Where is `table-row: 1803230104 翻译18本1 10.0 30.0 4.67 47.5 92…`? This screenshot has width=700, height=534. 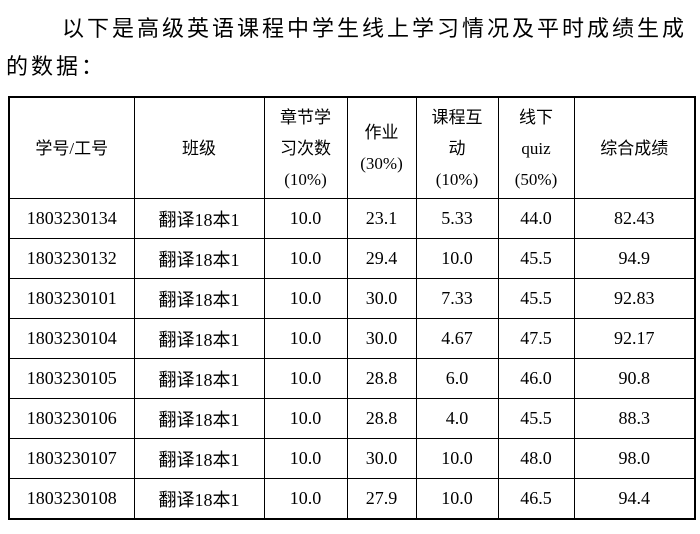
table-row: 1803230104 翻译18本1 10.0 30.0 4.67 47.5 92… is located at coordinates (352, 338).